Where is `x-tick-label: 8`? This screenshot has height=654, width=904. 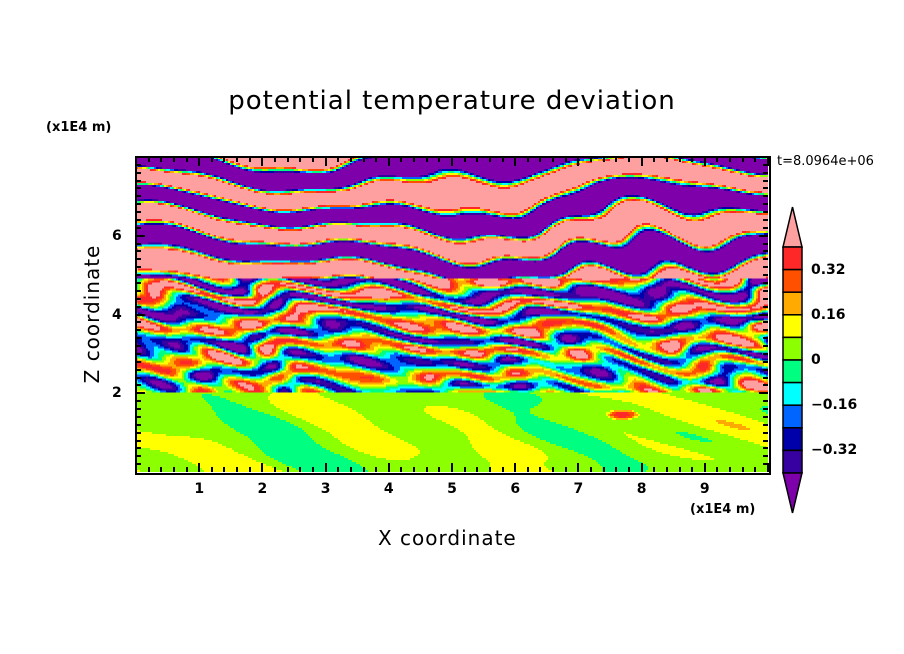 x-tick-label: 8 is located at coordinates (641, 489).